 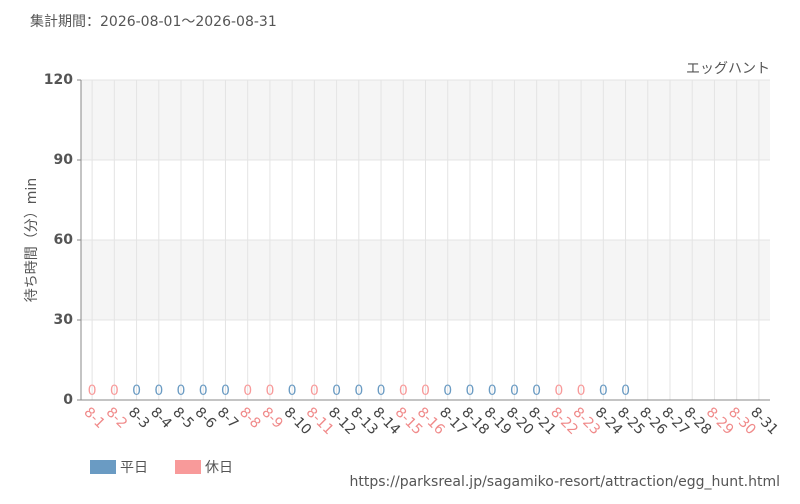 What do you see at coordinates (32, 240) in the screenshot?
I see `y-axis-label: 待ち時間（分）min` at bounding box center [32, 240].